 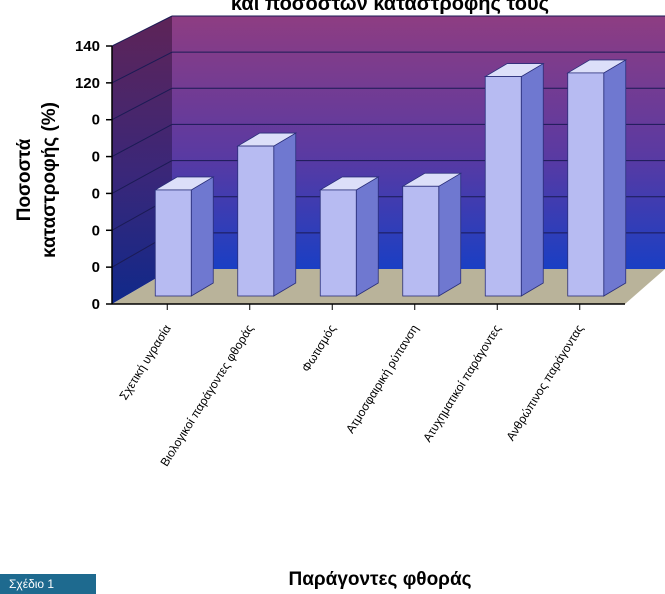 What do you see at coordinates (319, 348) in the screenshot?
I see `category-label: Φωτισμός` at bounding box center [319, 348].